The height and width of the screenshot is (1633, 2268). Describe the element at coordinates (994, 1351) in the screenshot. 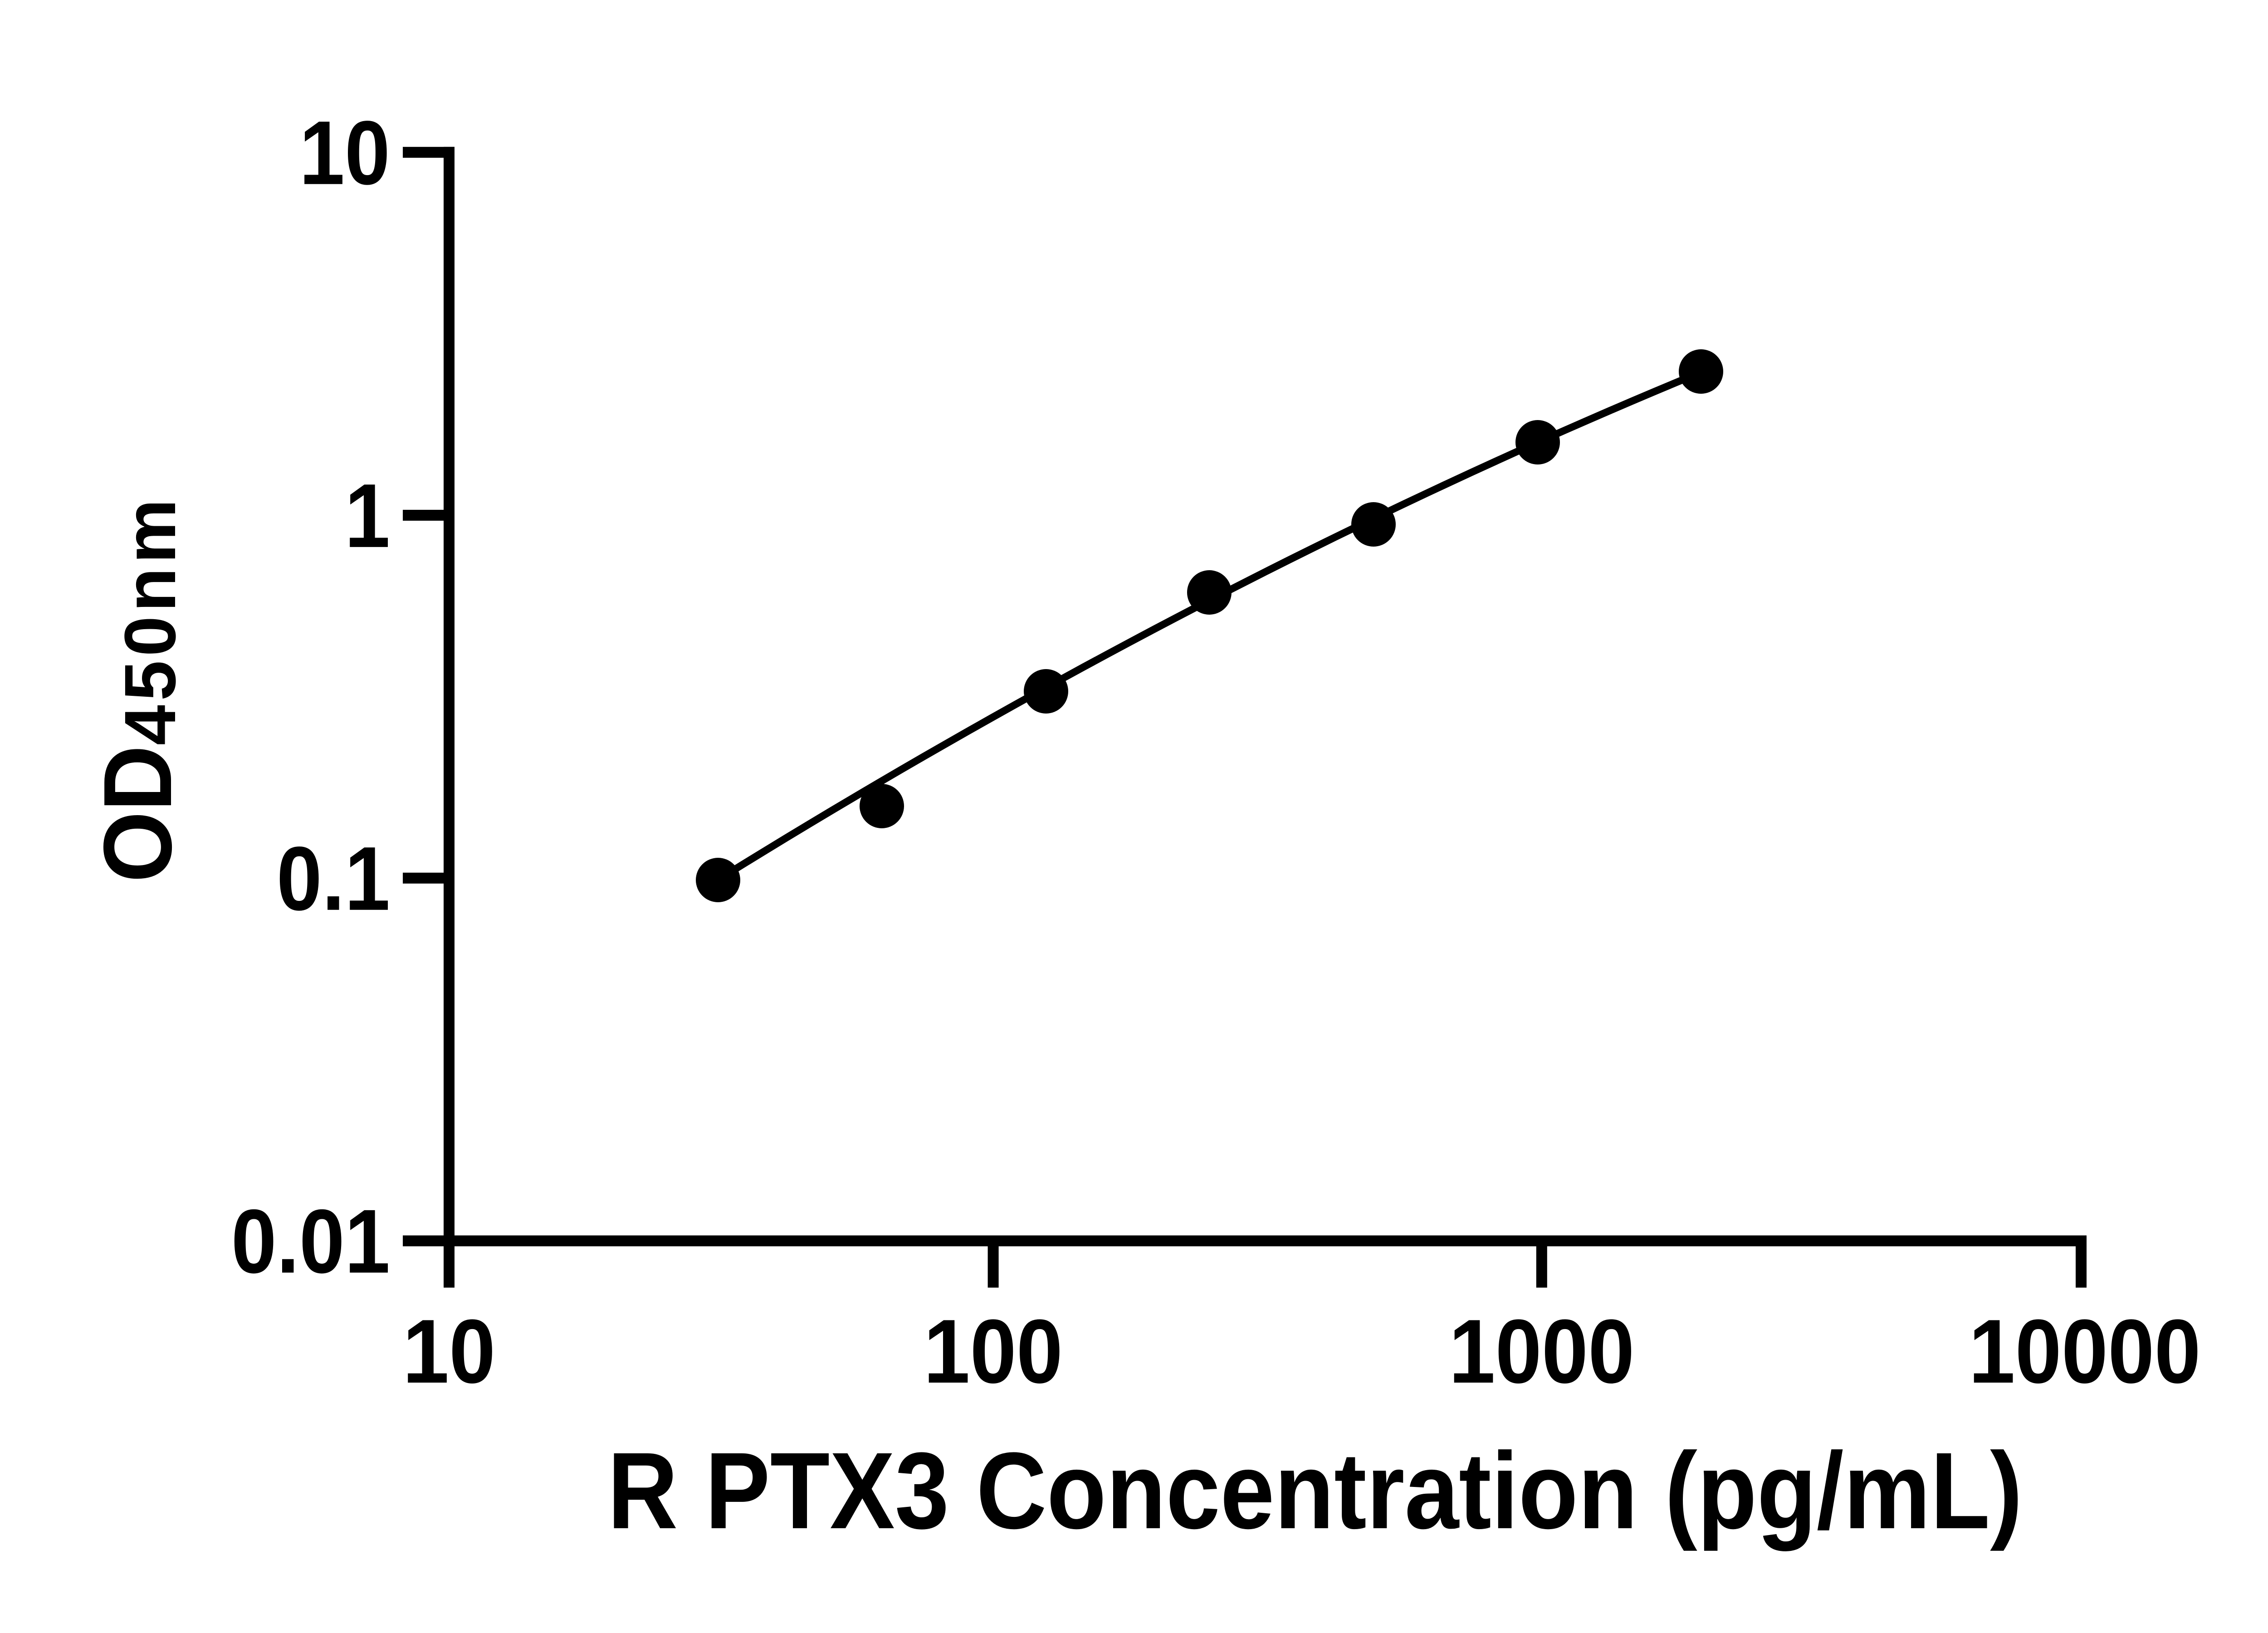

I see `svg-text: 100` at that location.